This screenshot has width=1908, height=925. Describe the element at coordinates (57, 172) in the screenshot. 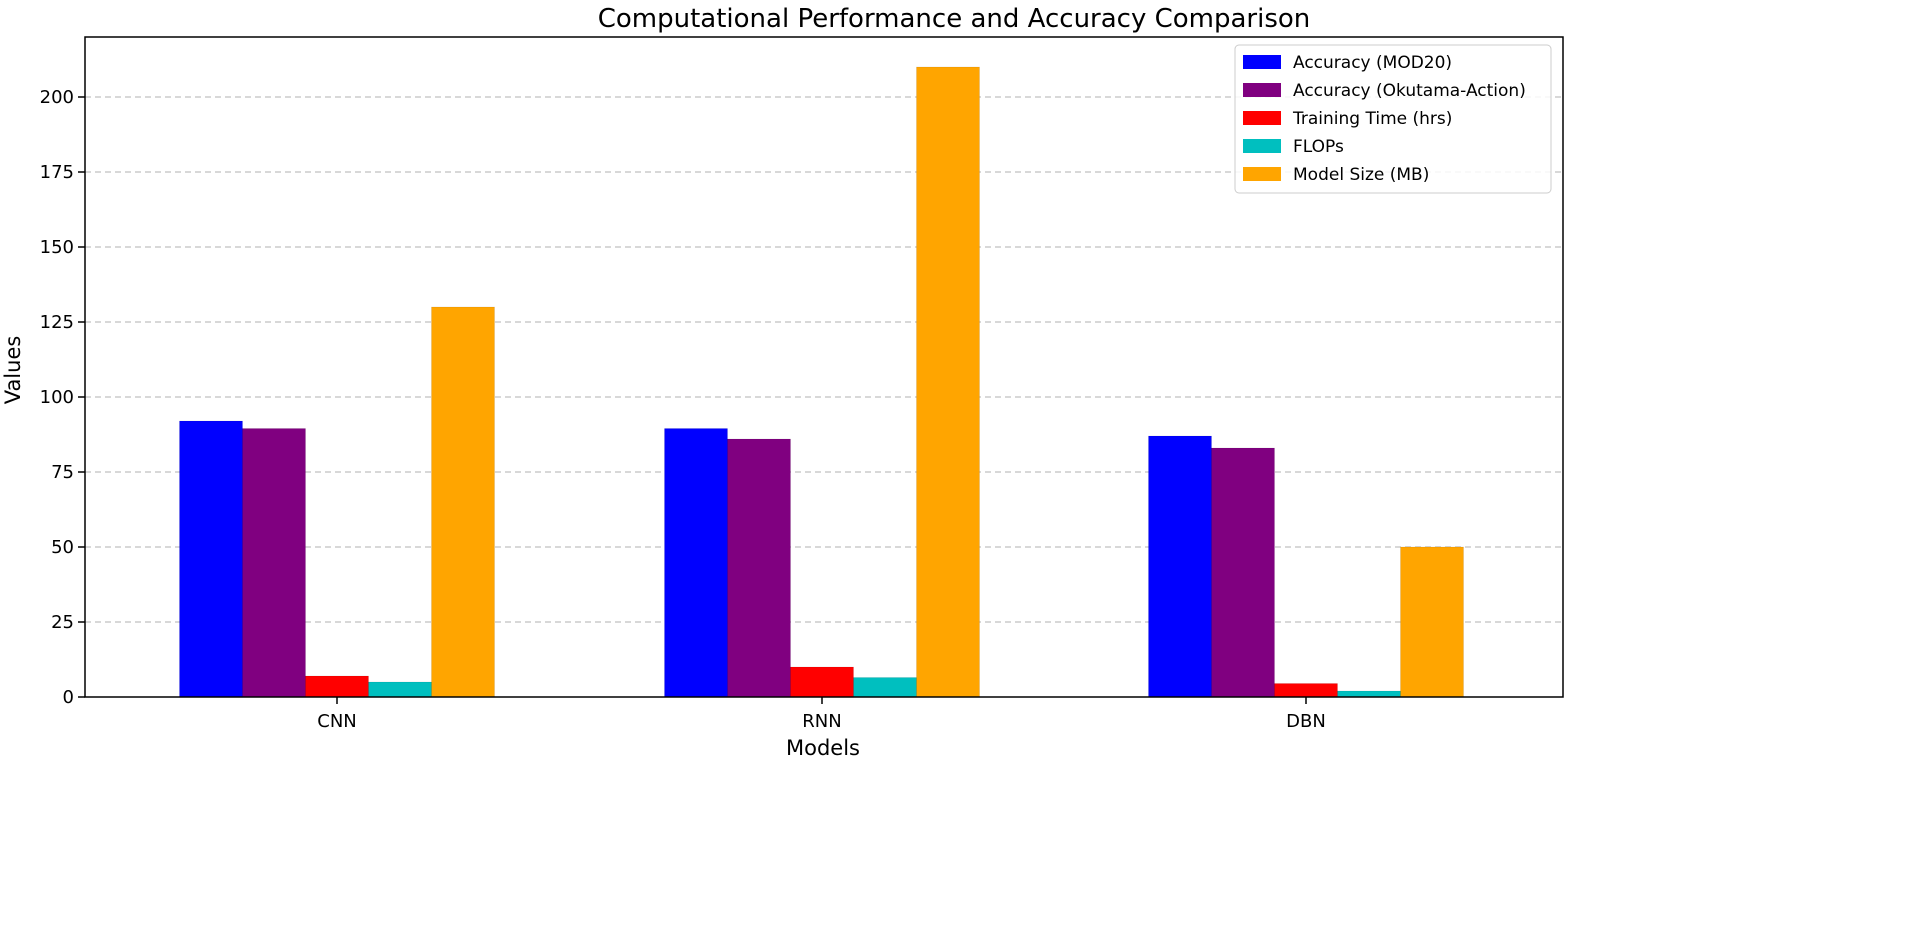

I see `y-tick-label: 175` at that location.